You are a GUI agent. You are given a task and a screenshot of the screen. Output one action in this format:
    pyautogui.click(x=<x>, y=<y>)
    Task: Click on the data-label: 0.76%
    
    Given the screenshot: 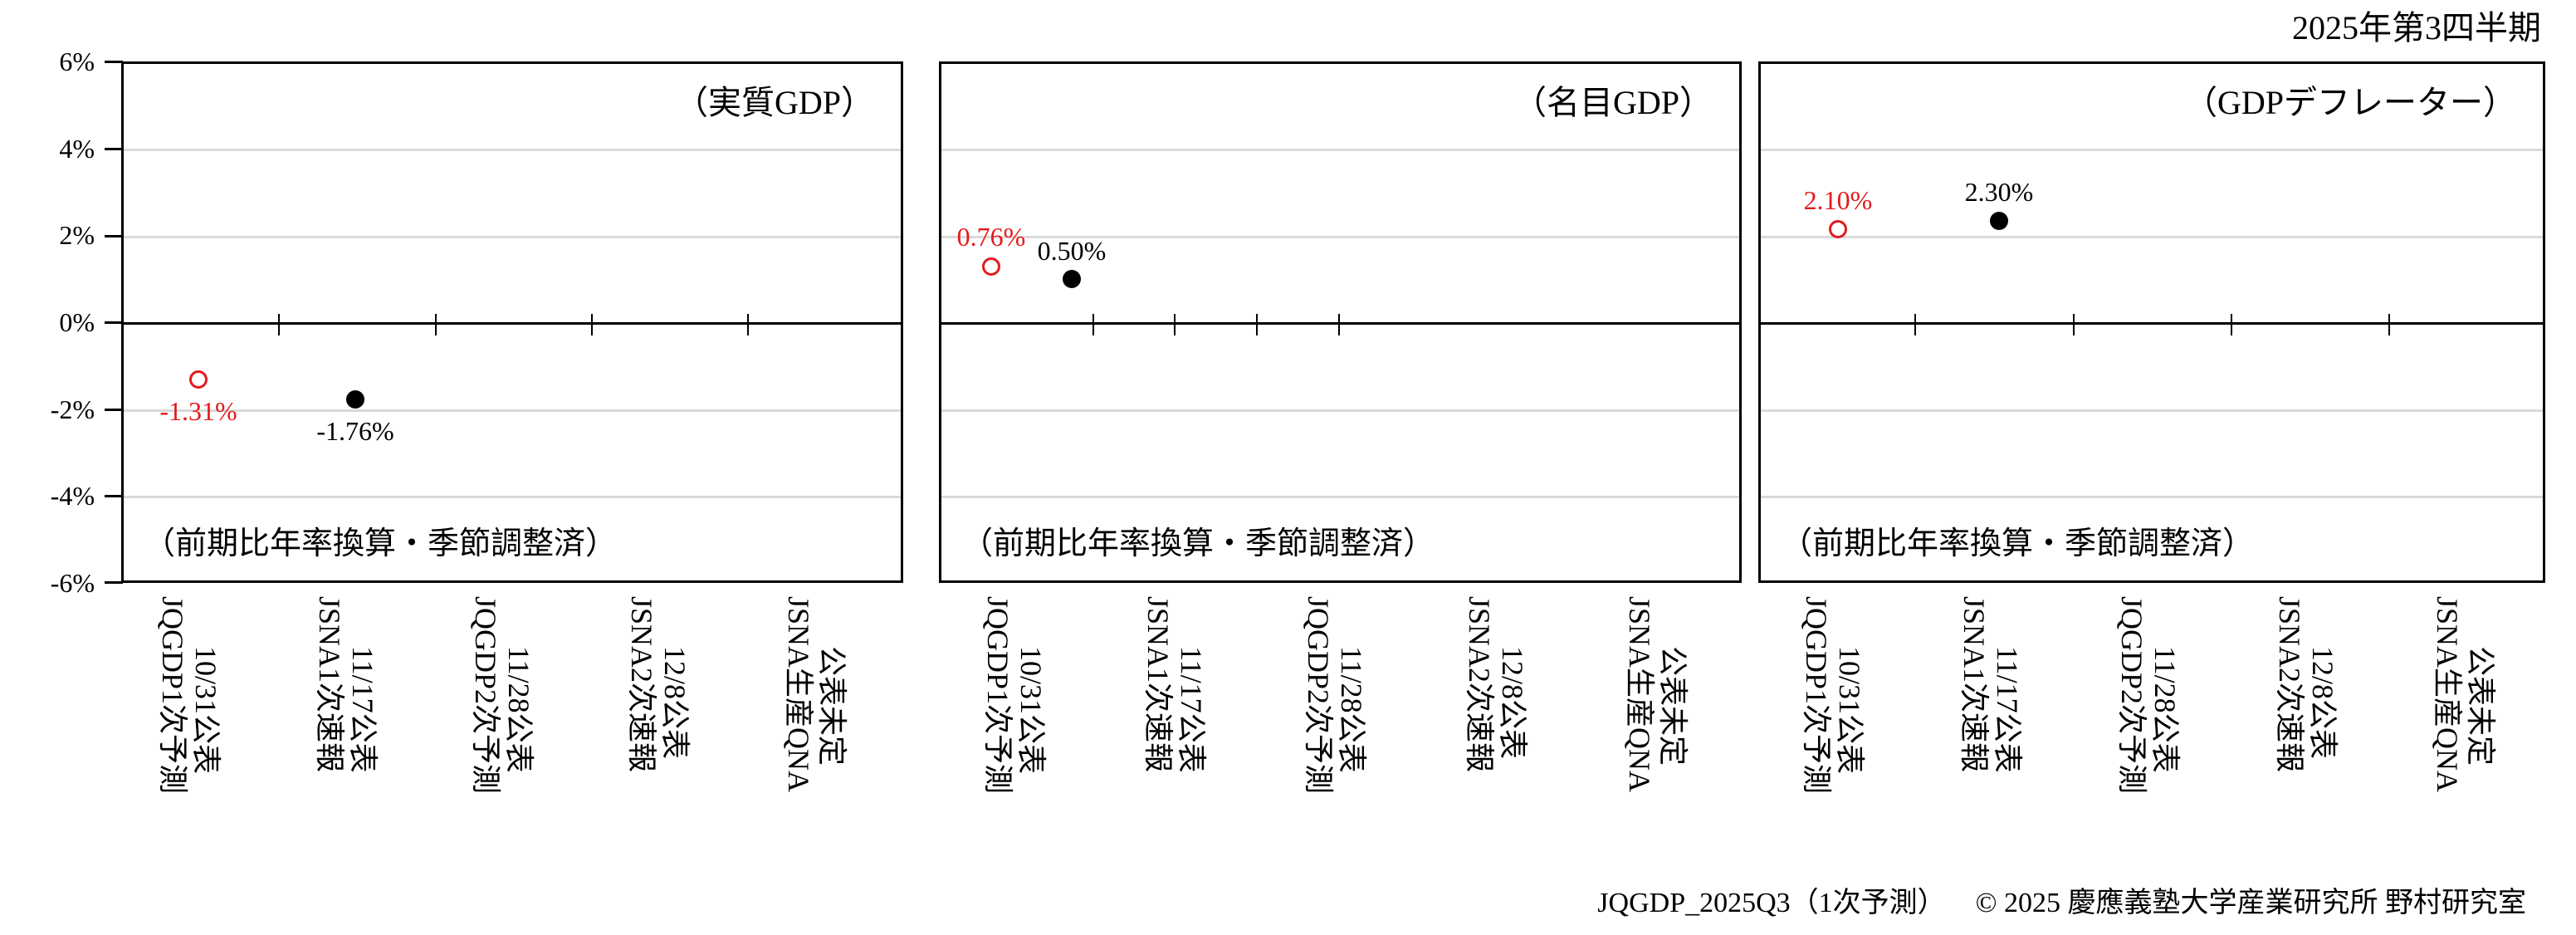 What is the action you would take?
    pyautogui.click(x=991, y=237)
    